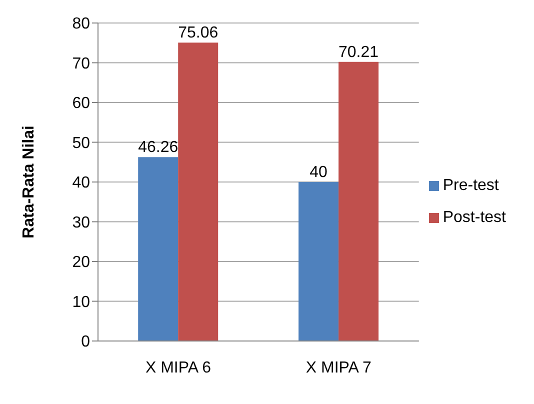  I want to click on x-tick-label: X MIPA 6, so click(178, 367).